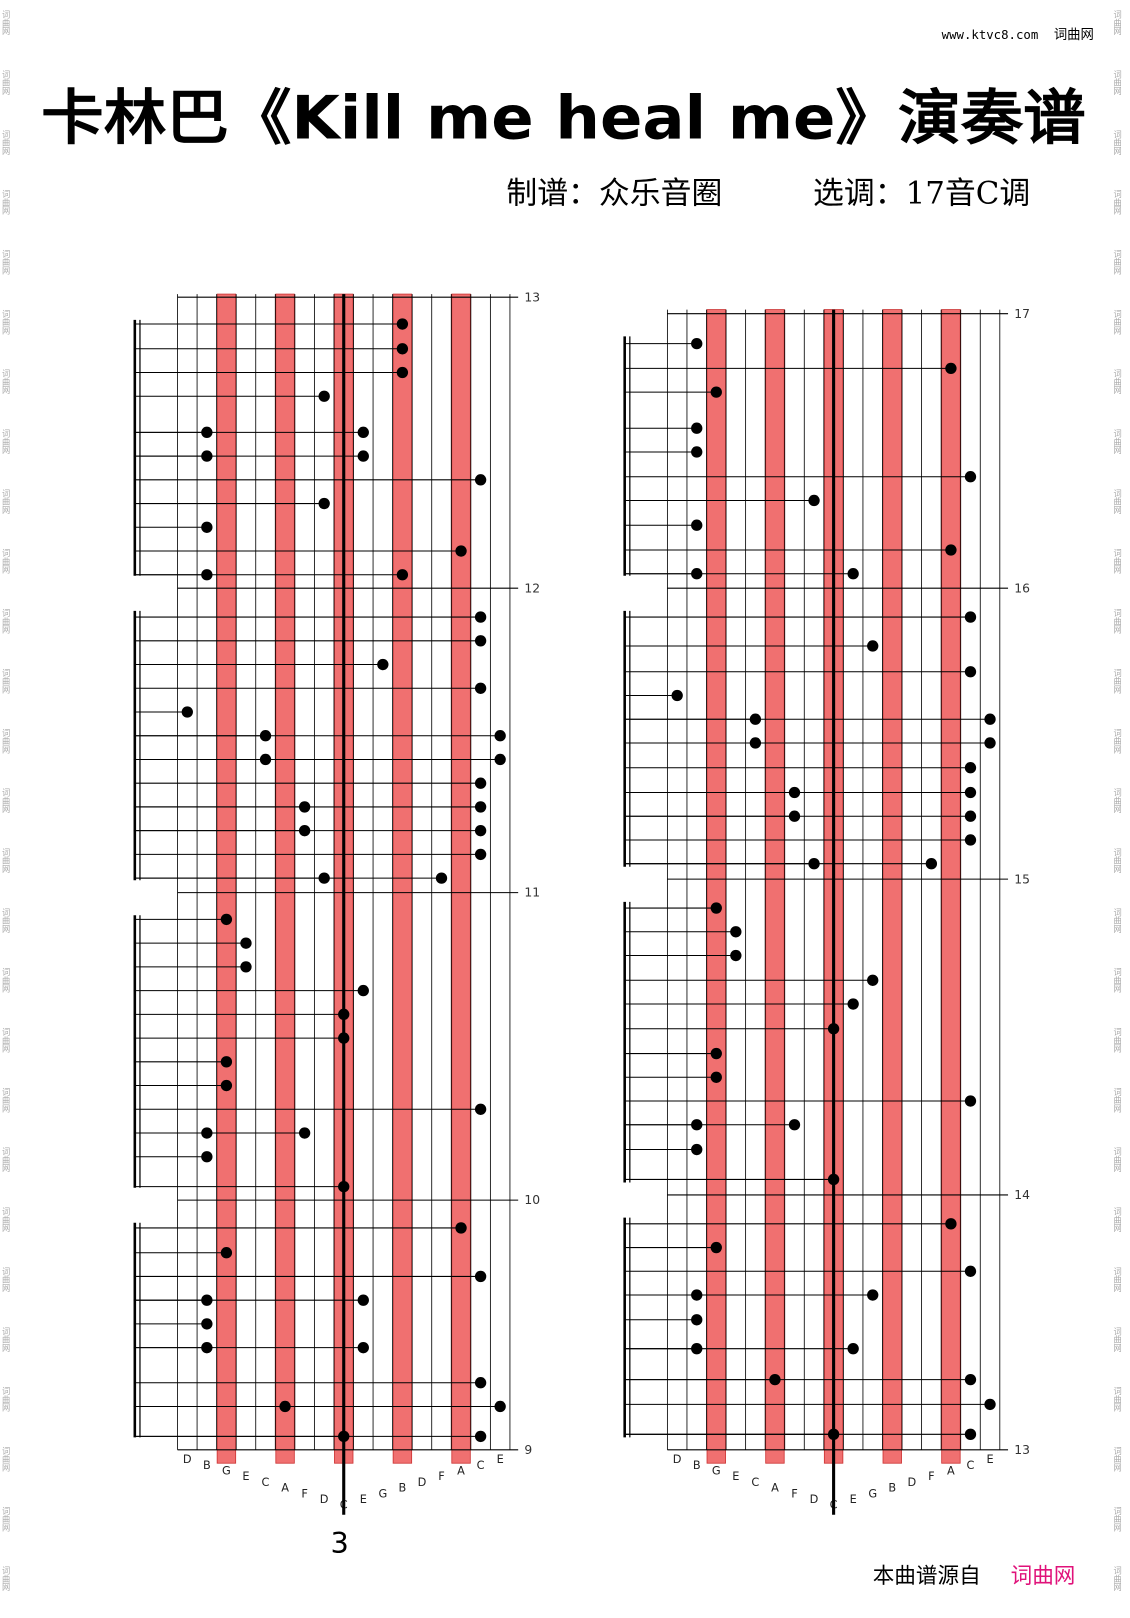 The width and height of the screenshot is (1130, 1618). I want to click on key-label: F, so click(304, 1493).